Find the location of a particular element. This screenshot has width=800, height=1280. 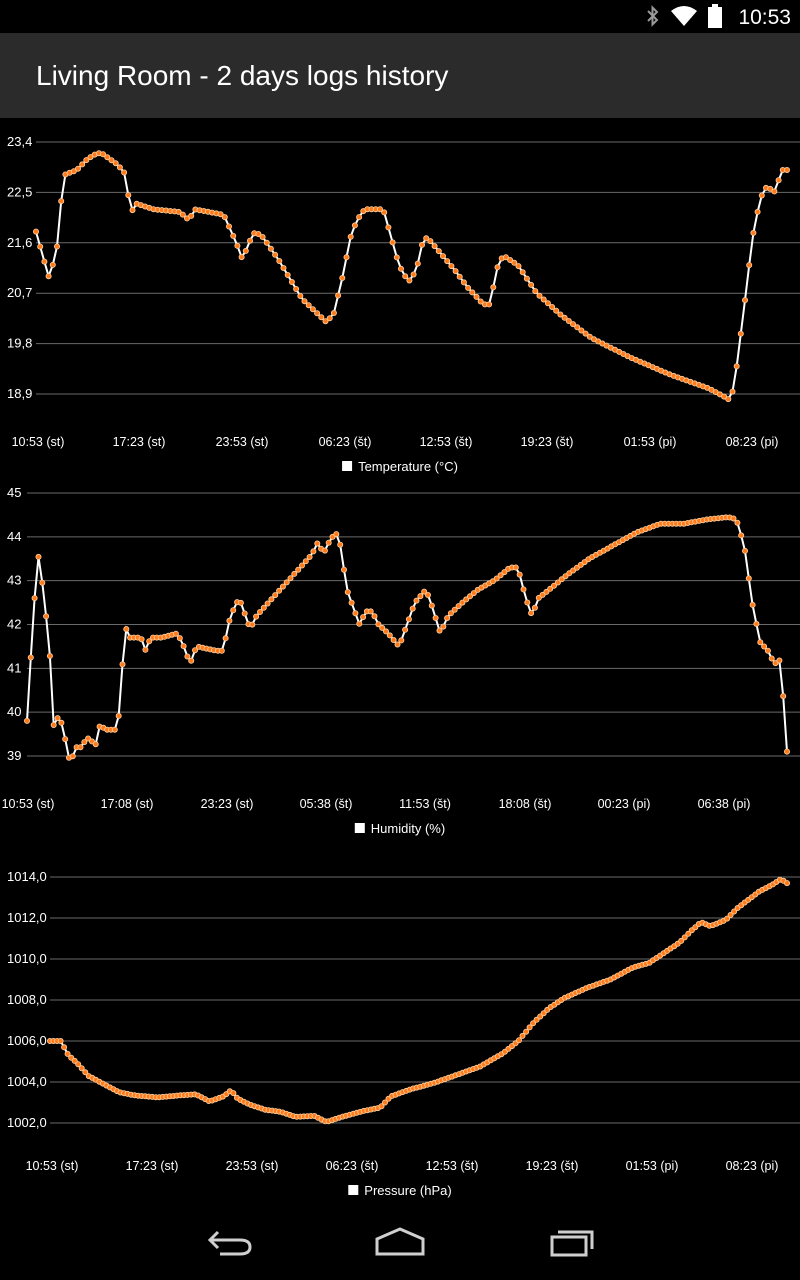

y-tick-label: 23,4 is located at coordinates (19, 141).